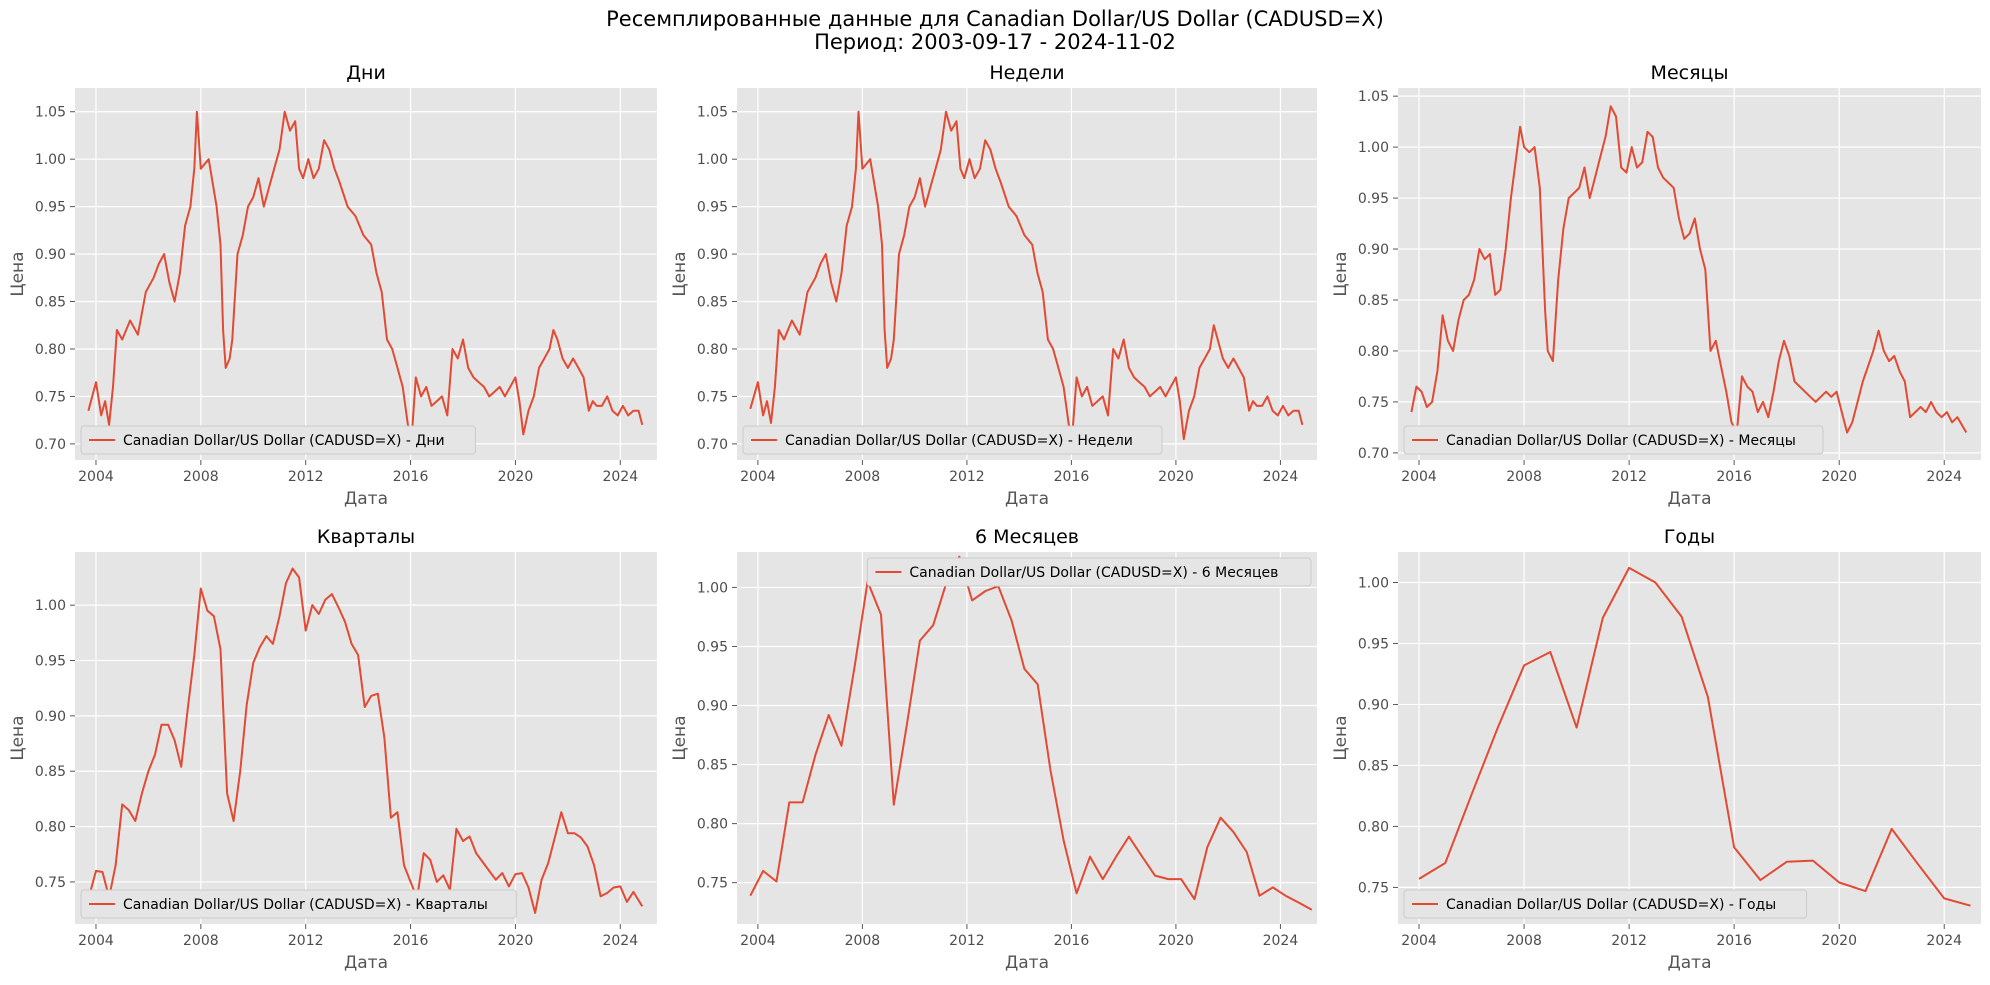  I want to click on subplot-title: Годы, so click(1689, 537).